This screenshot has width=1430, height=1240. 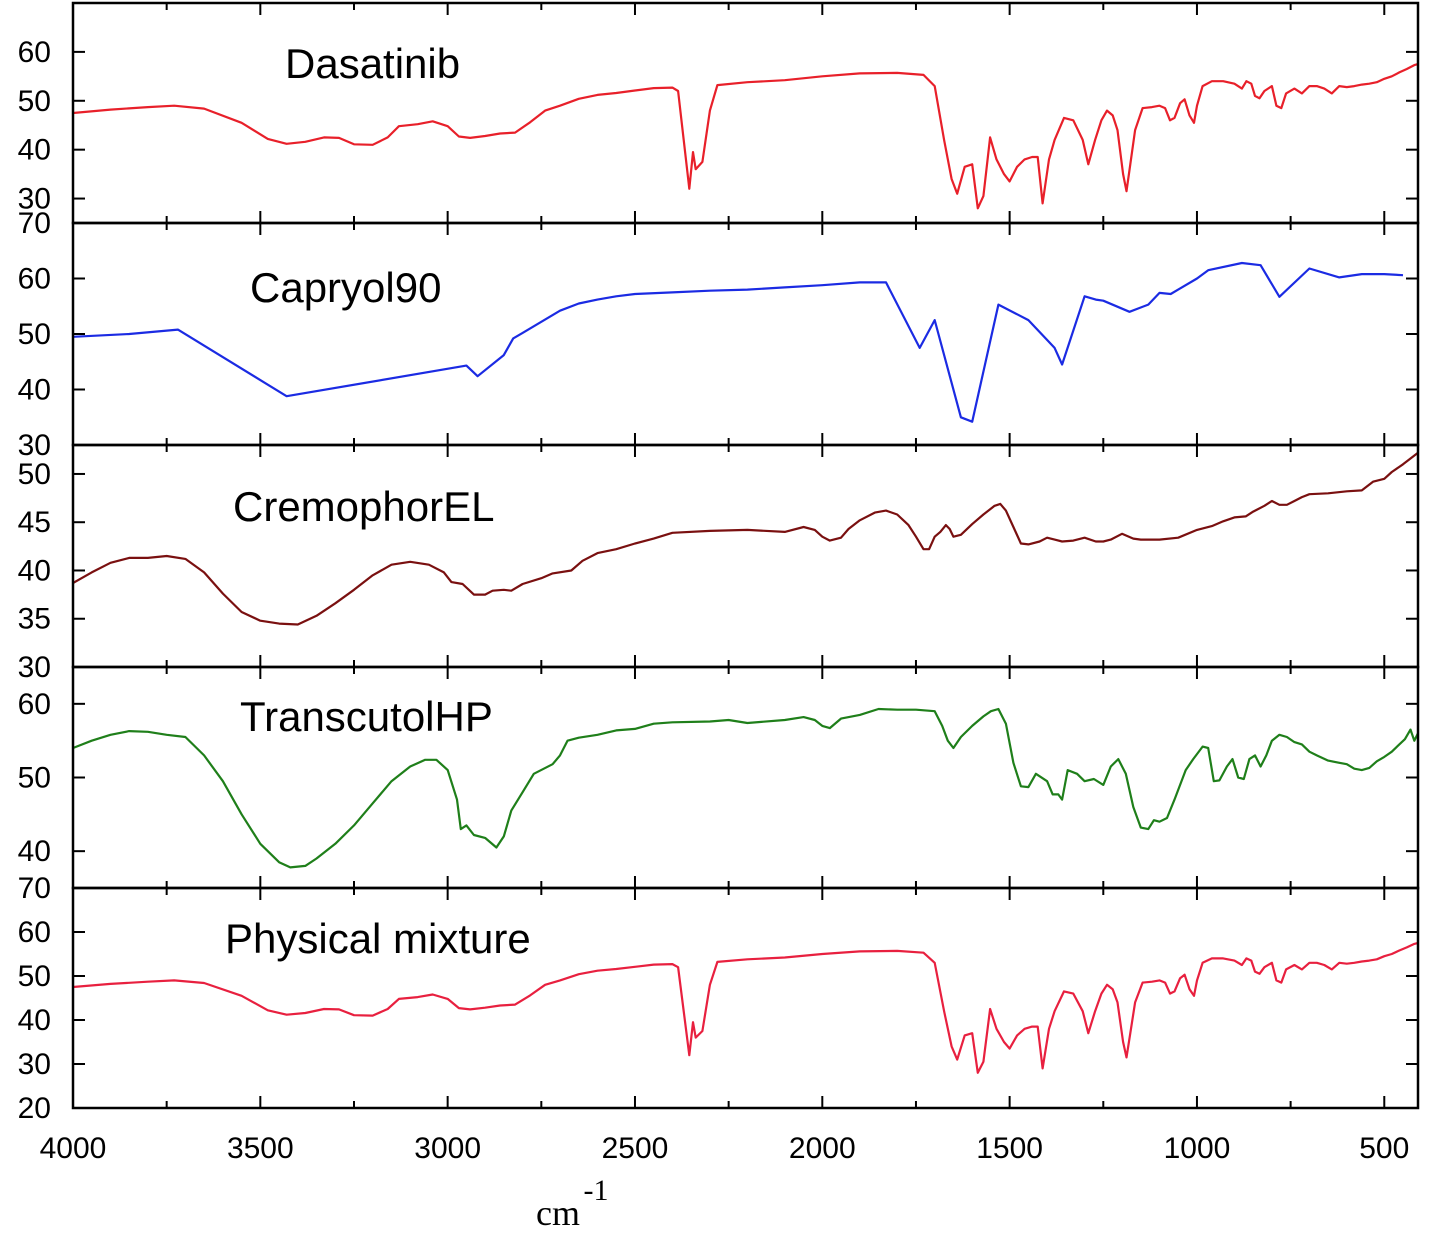 I want to click on panel-title: CremophorEL, so click(x=363, y=506).